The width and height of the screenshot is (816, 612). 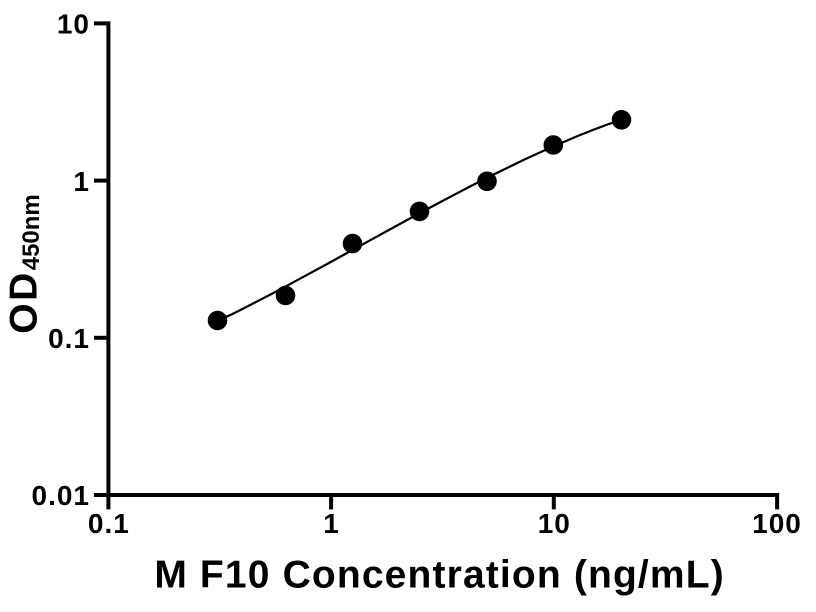 I want to click on svg-text: M F10 Concentration (ng/mL), so click(x=439, y=575).